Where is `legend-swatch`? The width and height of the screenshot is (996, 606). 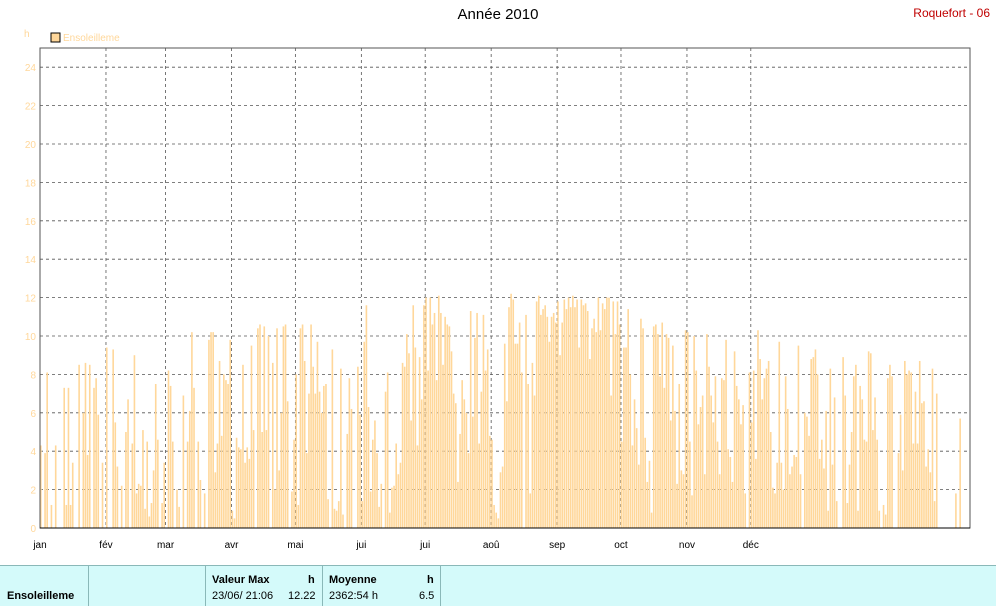
legend-swatch is located at coordinates (55, 37).